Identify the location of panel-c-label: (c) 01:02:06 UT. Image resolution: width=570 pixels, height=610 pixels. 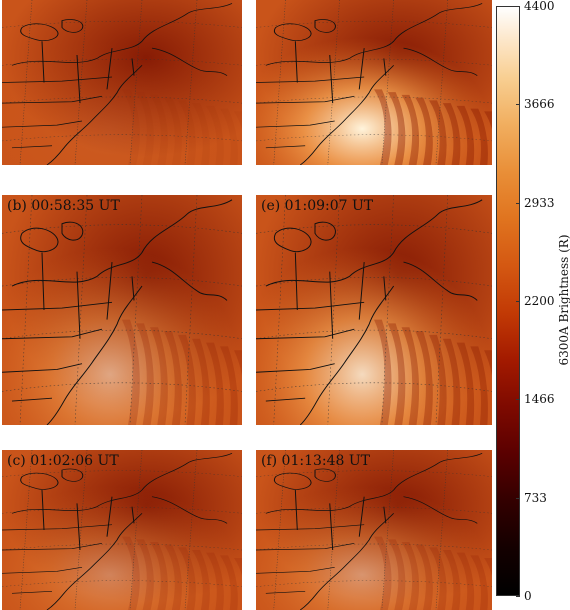
(63, 461).